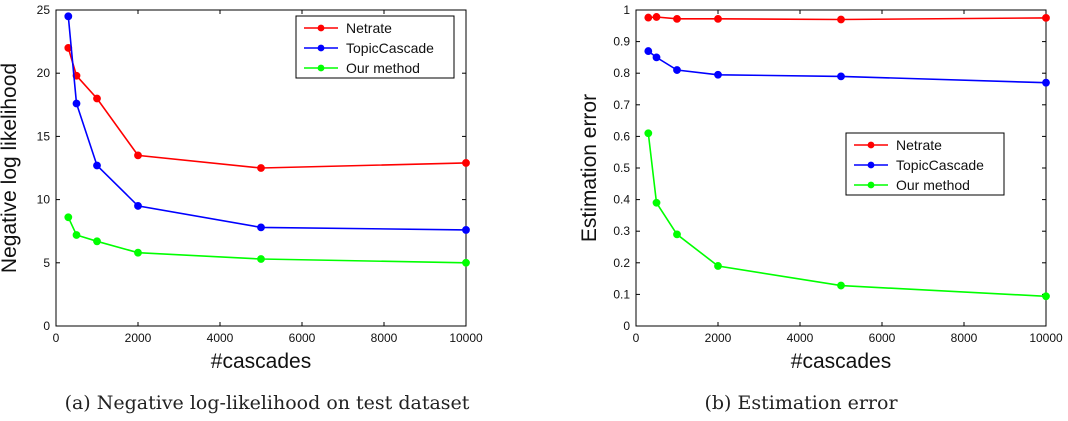  Describe the element at coordinates (621, 105) in the screenshot. I see `y-tick-label: 0.7` at that location.